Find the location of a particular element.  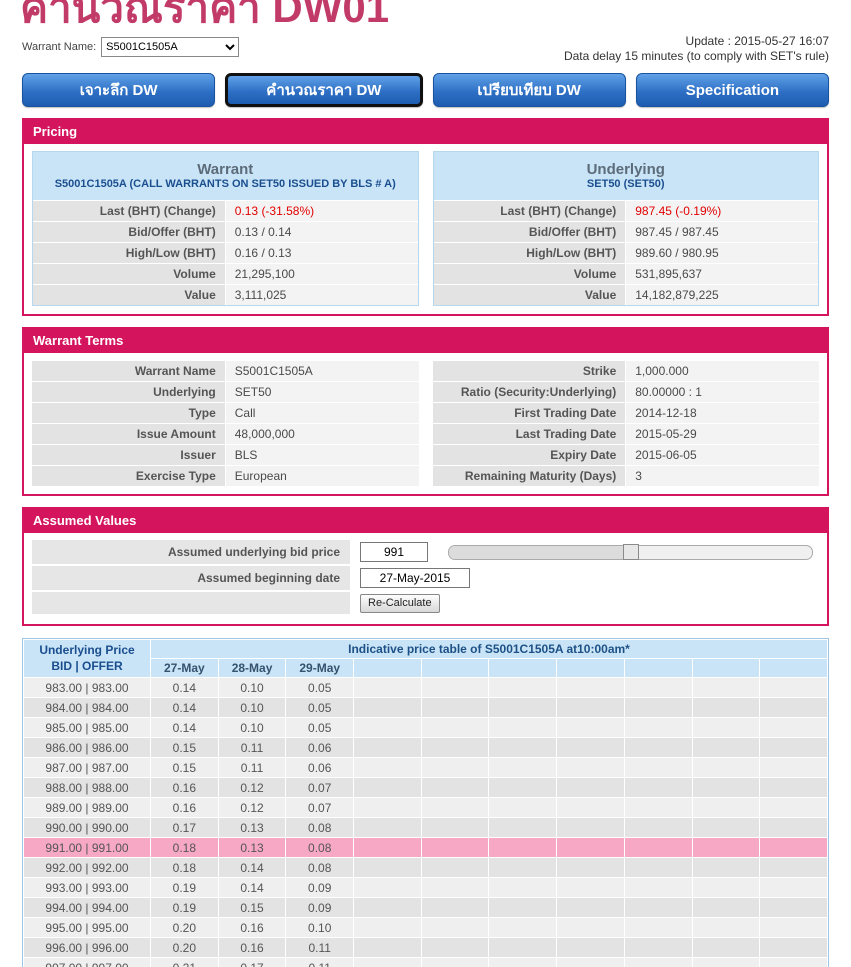

nav-button: เจาะลึก DW is located at coordinates (119, 90).